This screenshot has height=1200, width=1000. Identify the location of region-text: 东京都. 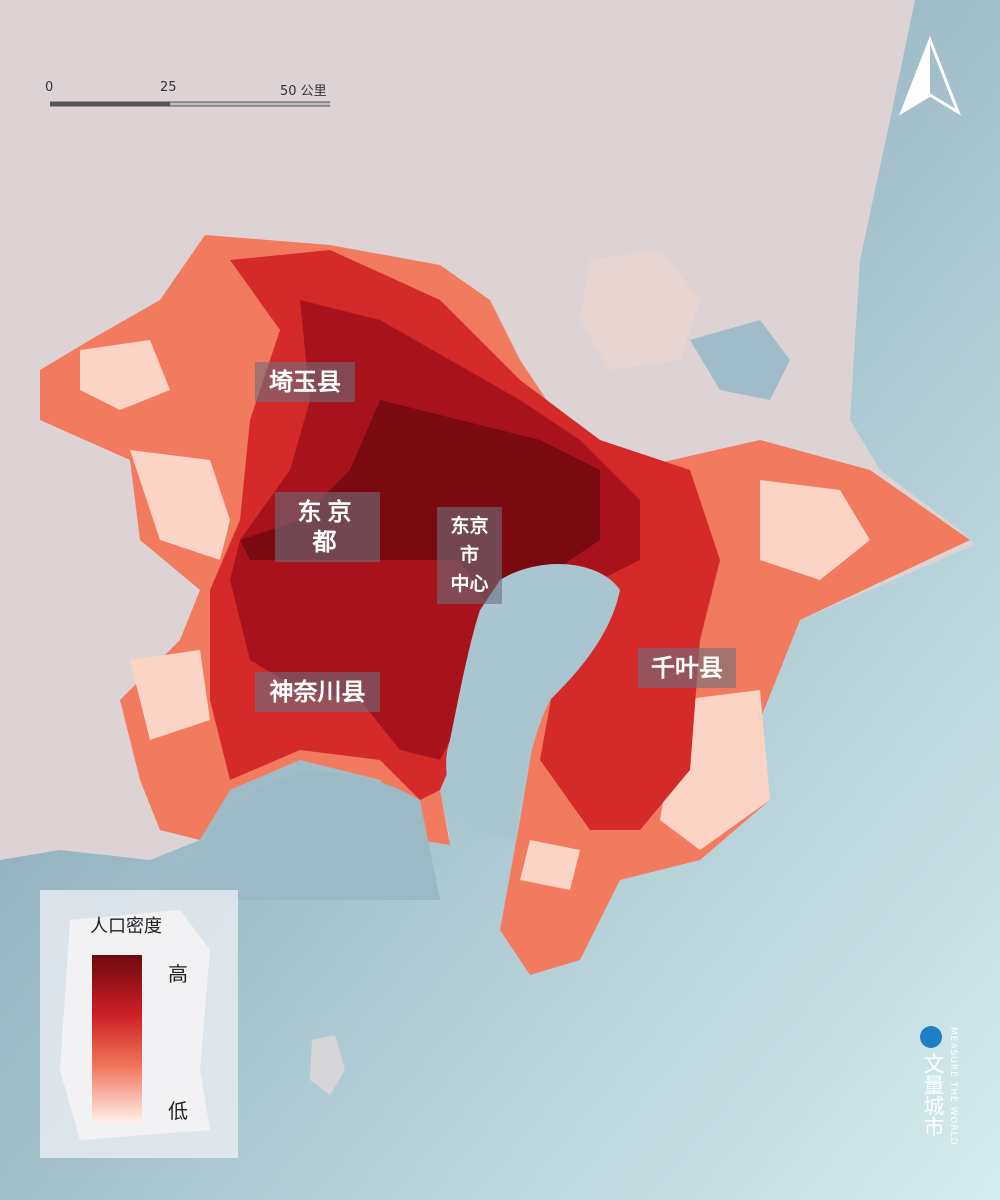
(327, 526).